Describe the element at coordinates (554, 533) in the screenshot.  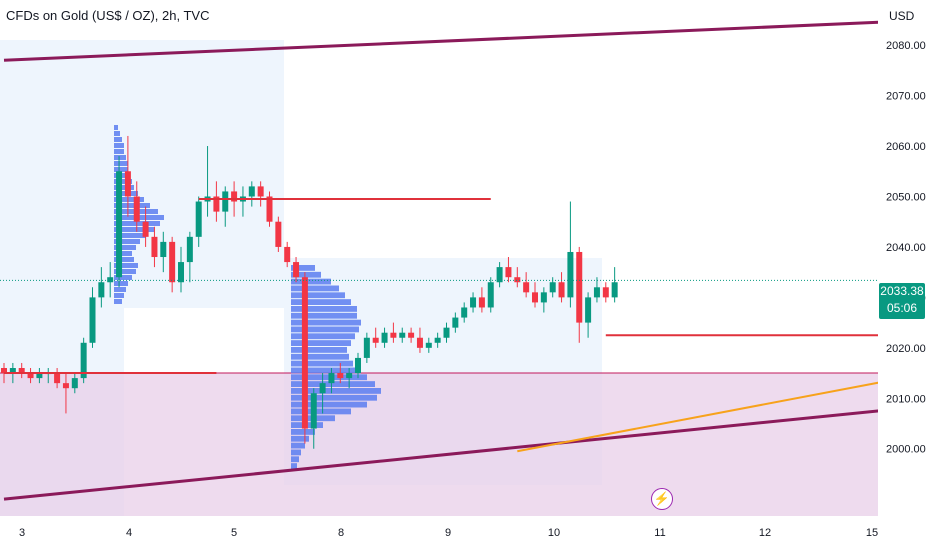
I see `time-tick-label: 10` at that location.